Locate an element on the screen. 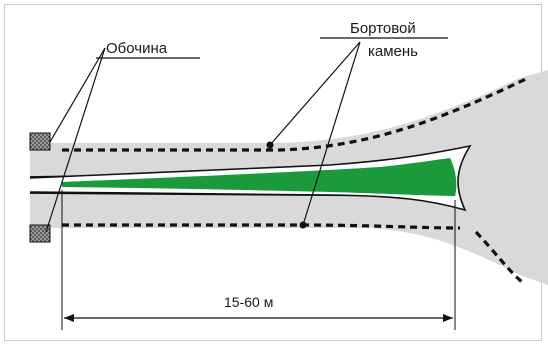 Image resolution: width=548 pixels, height=347 pixels. curb-label-line1: Бортовой is located at coordinates (383, 28).